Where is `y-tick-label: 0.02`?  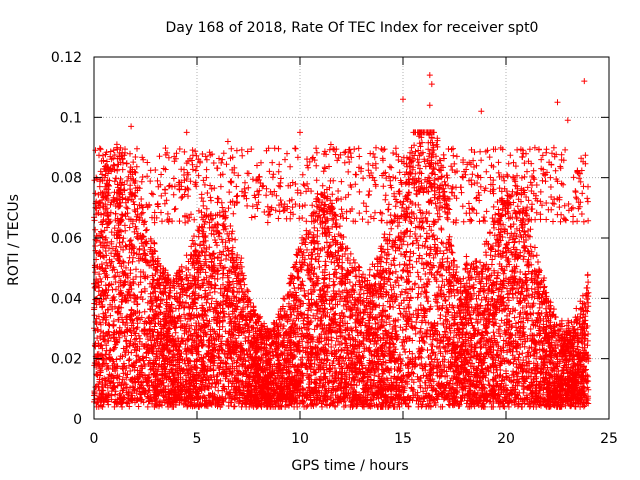
y-tick-label: 0.02 is located at coordinates (66, 360).